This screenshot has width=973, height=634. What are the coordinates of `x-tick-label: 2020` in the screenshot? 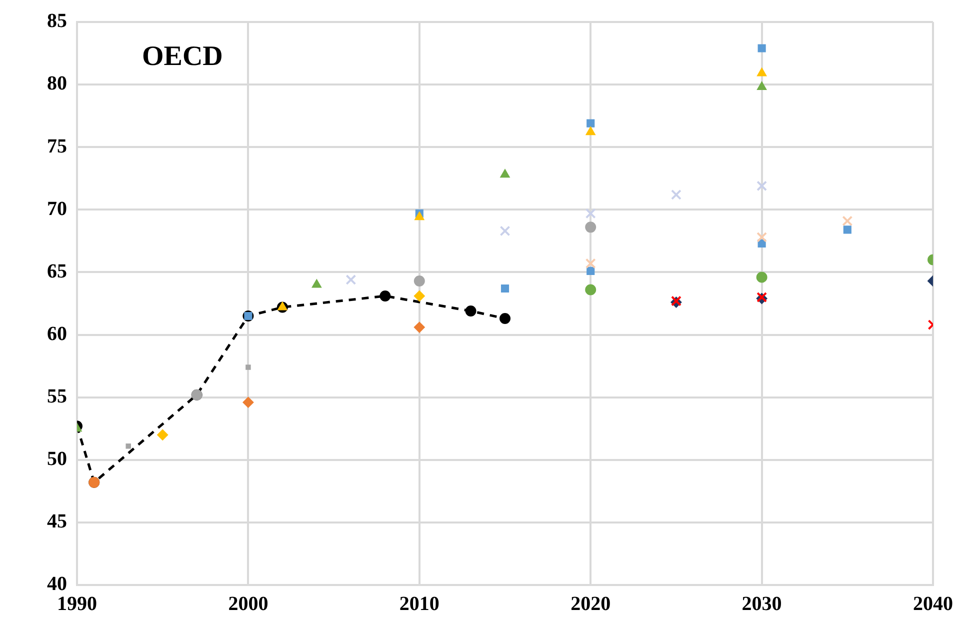 It's located at (590, 604).